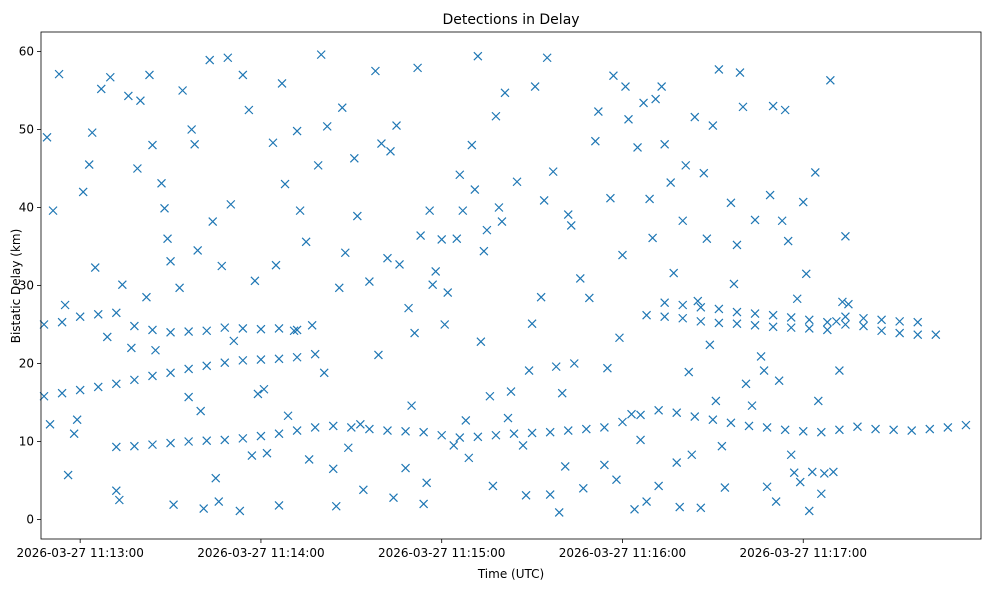  Describe the element at coordinates (26, 286) in the screenshot. I see `y-tick-label: 30` at that location.